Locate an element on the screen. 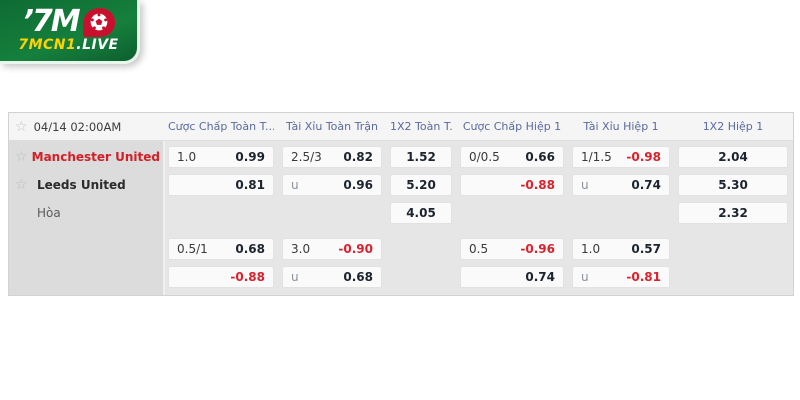 This screenshot has height=400, width=800. soccer-ball-icon is located at coordinates (98, 22).